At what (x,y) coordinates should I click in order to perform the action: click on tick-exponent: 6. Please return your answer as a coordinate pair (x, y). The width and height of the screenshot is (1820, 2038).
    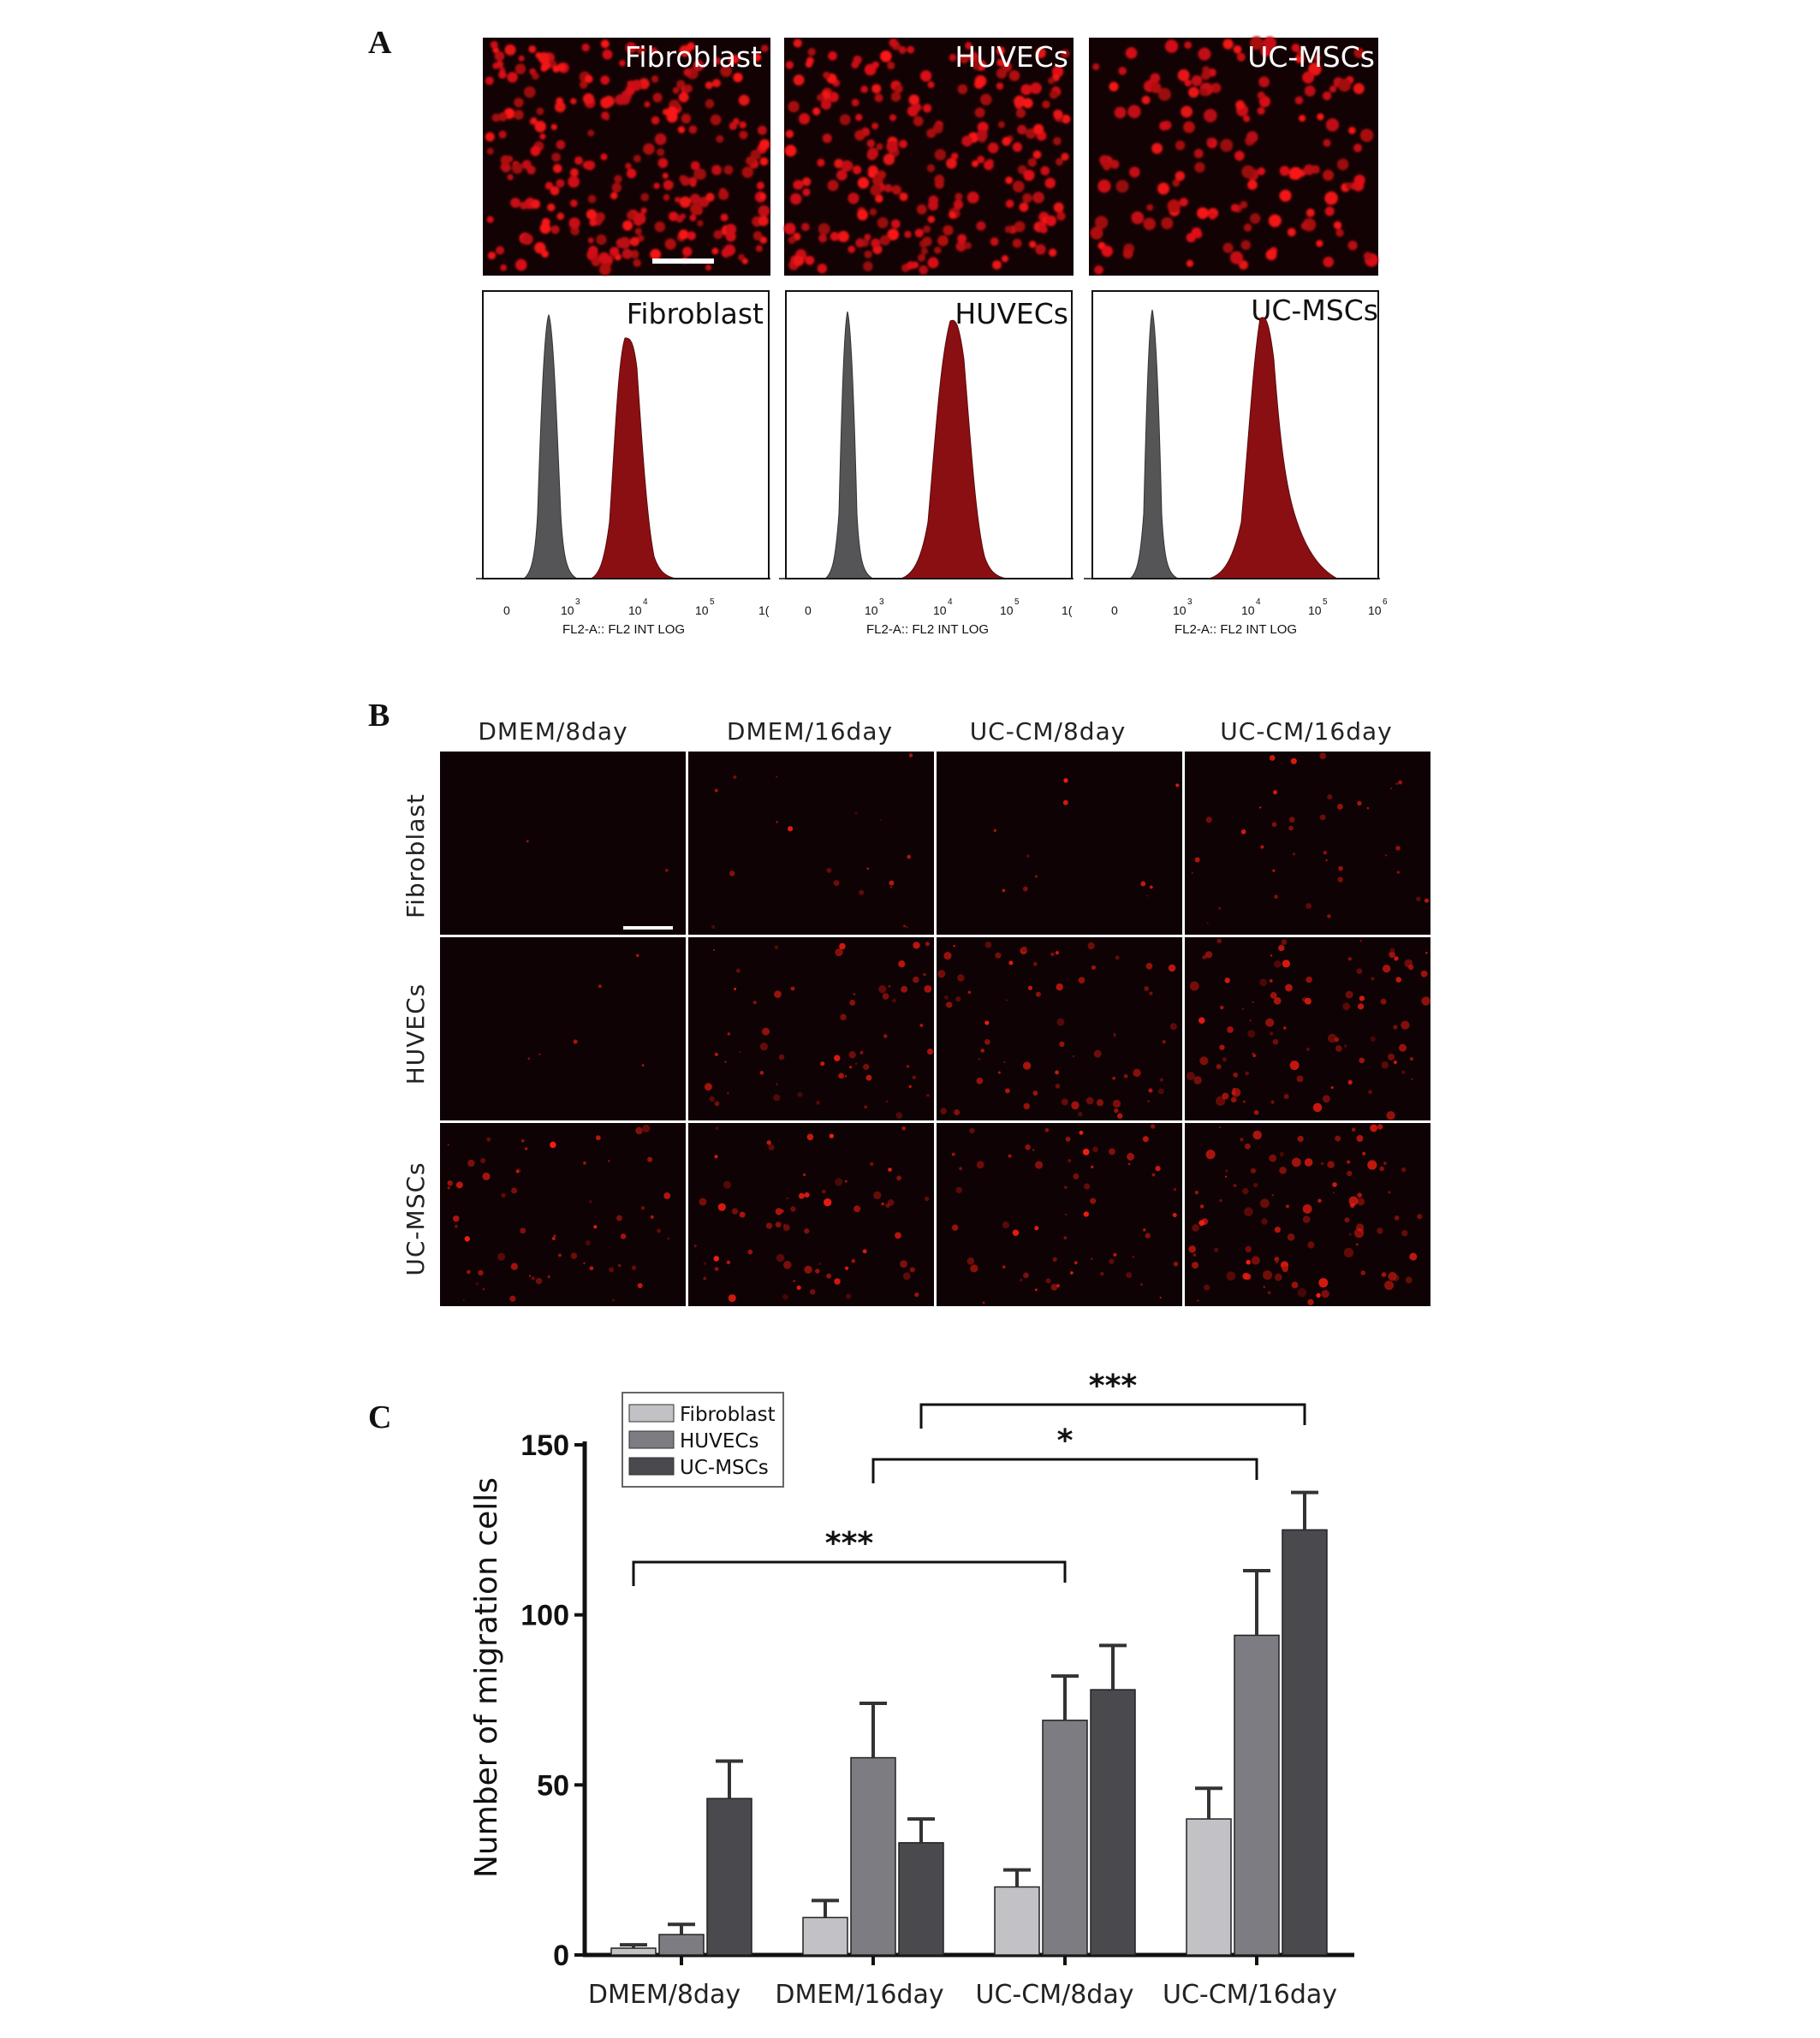
    Looking at the image, I should click on (1385, 602).